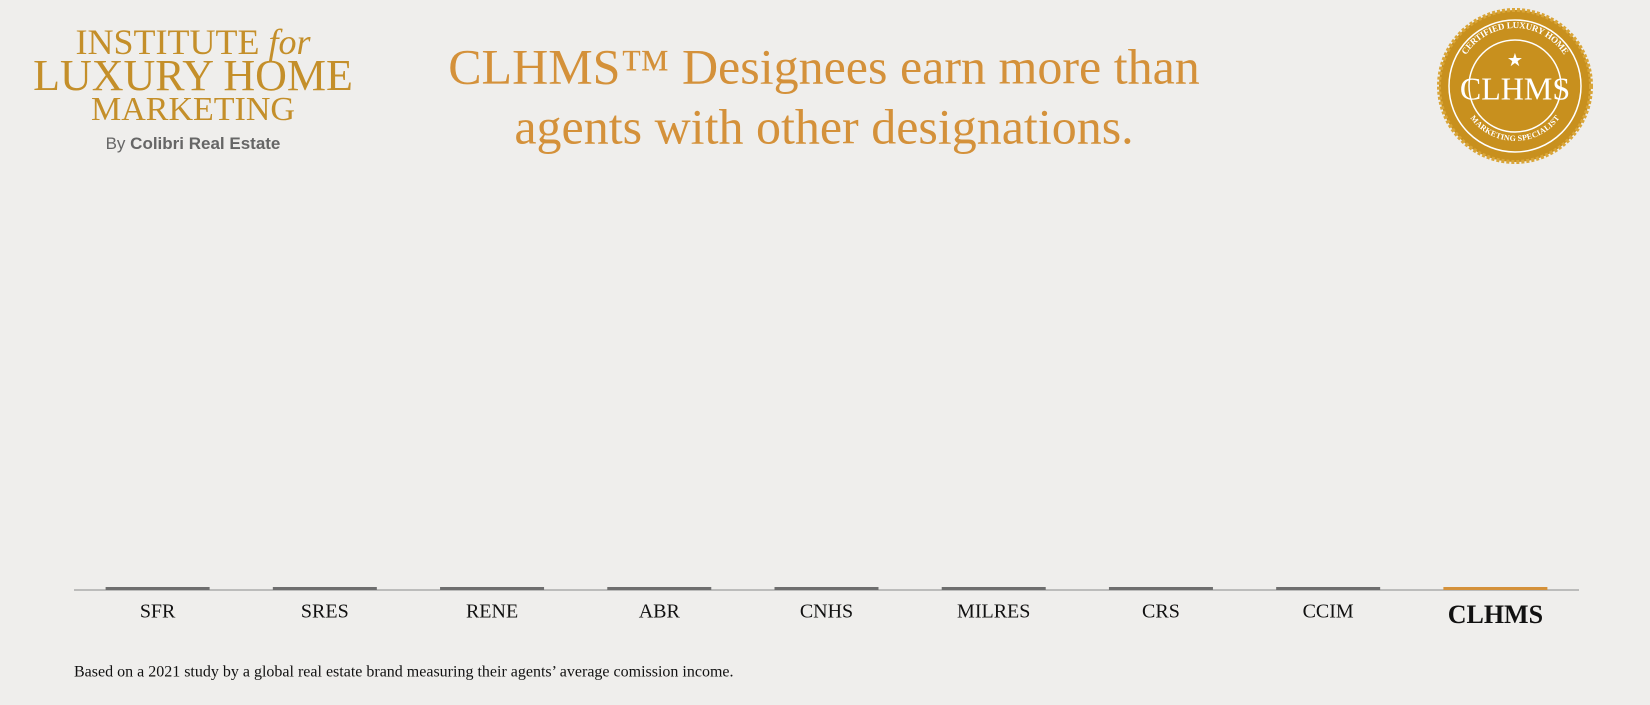 This screenshot has width=1650, height=705. What do you see at coordinates (193, 75) in the screenshot?
I see `logo-line: LUXURY HOME` at bounding box center [193, 75].